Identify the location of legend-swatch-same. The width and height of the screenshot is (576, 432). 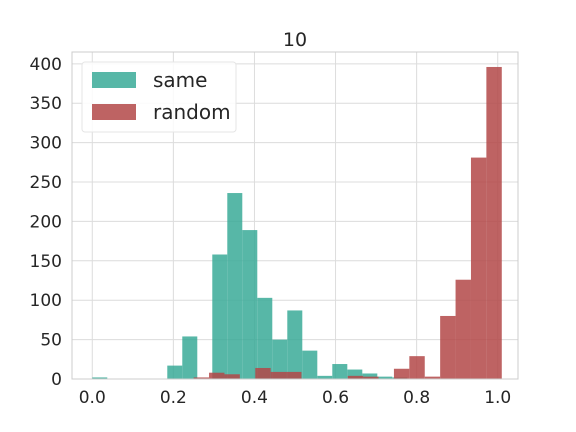
(114, 80).